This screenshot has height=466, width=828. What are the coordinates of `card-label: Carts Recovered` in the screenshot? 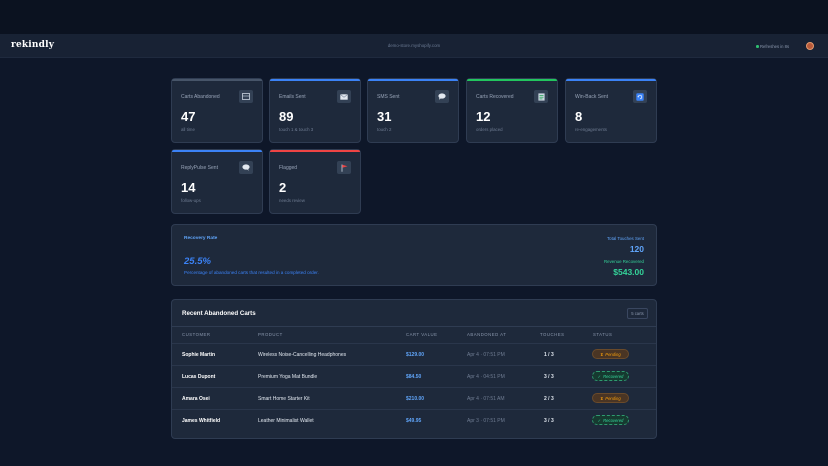 It's located at (495, 97).